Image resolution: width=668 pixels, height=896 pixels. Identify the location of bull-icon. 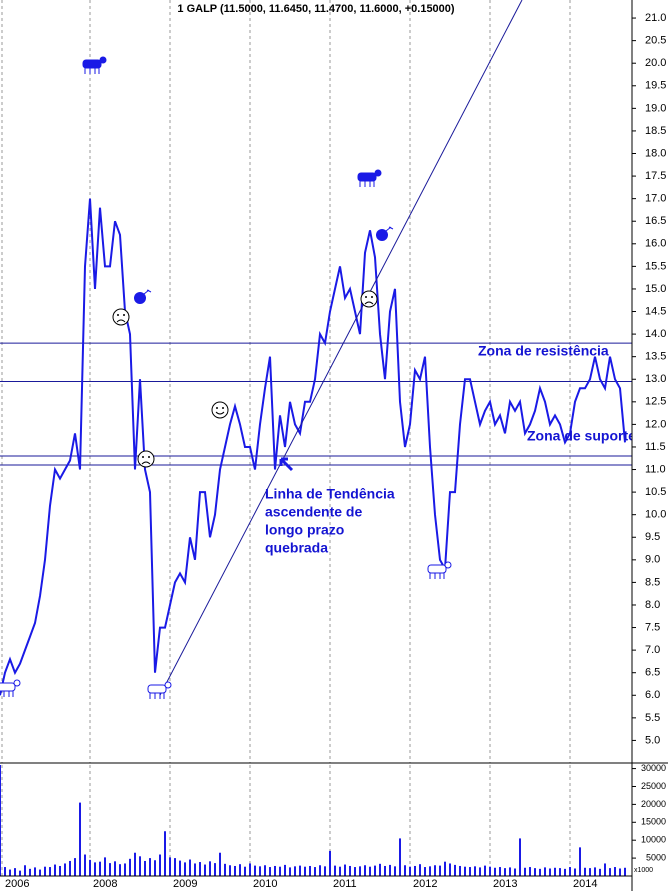
(439, 570).